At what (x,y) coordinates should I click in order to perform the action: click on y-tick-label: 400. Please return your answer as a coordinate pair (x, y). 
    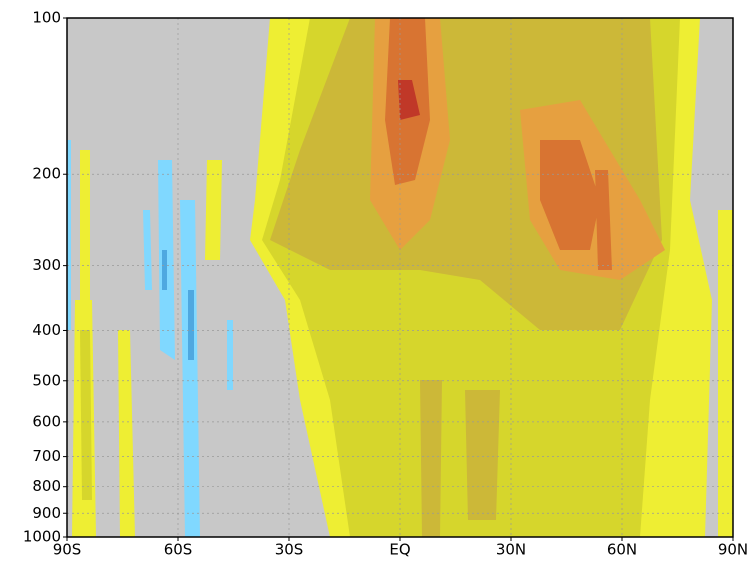
    Looking at the image, I should click on (46, 330).